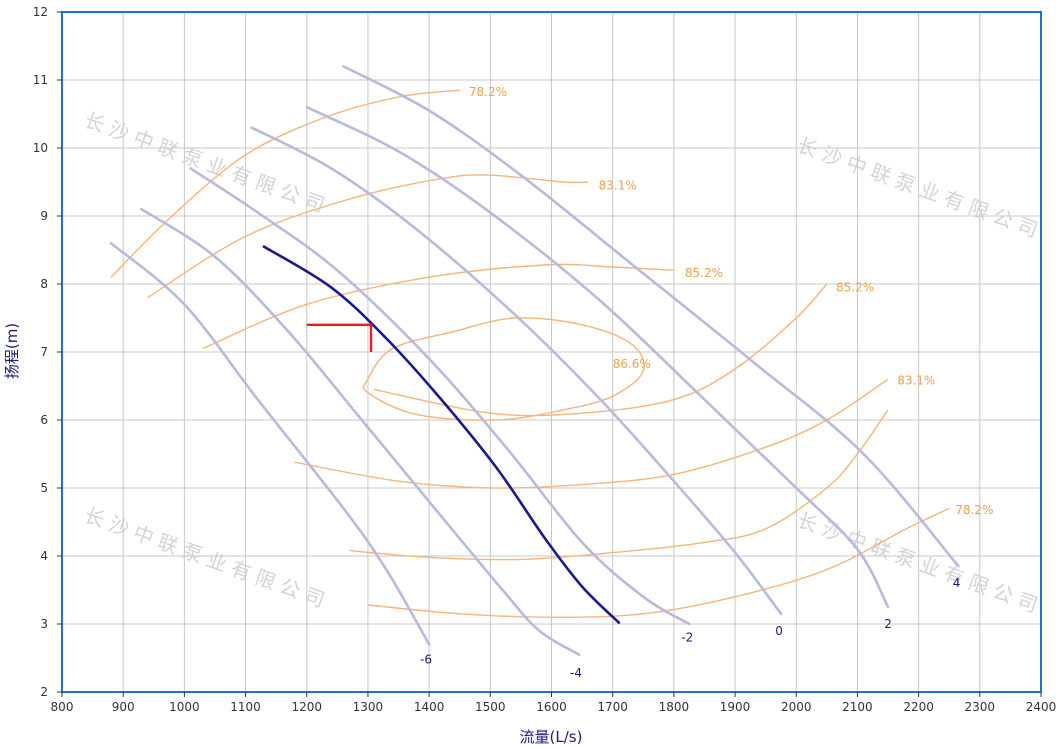 The image size is (1063, 749). Describe the element at coordinates (796, 707) in the screenshot. I see `x-tick-label: 2000` at that location.